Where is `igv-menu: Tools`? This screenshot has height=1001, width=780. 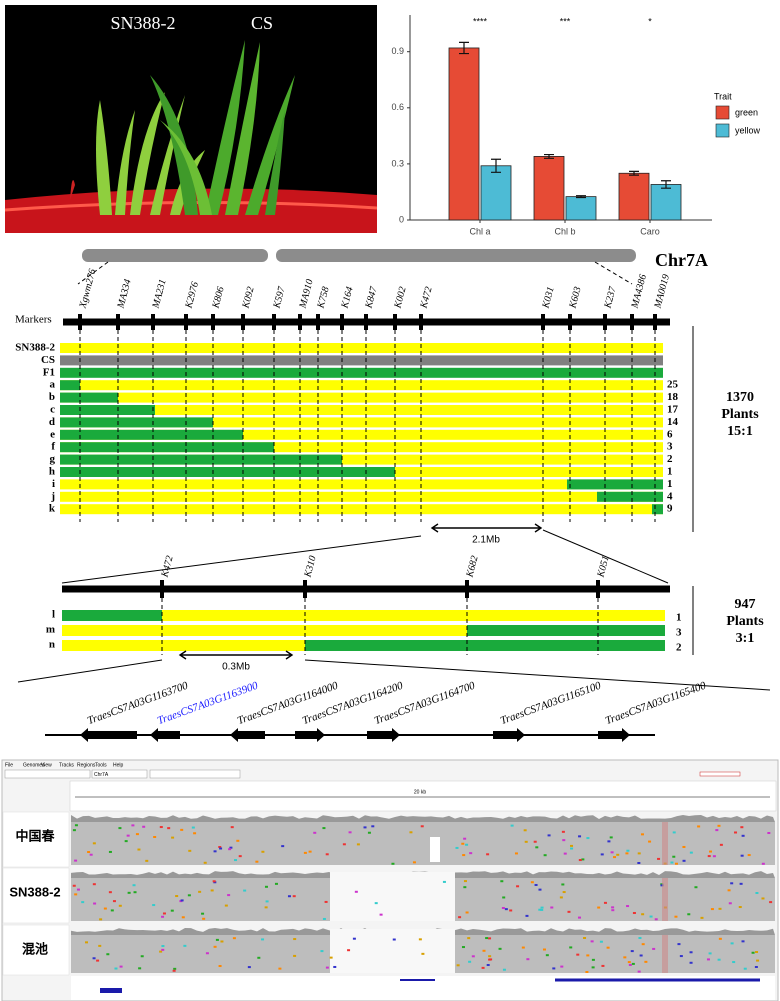
igv-menu: Tools is located at coordinates (101, 765).